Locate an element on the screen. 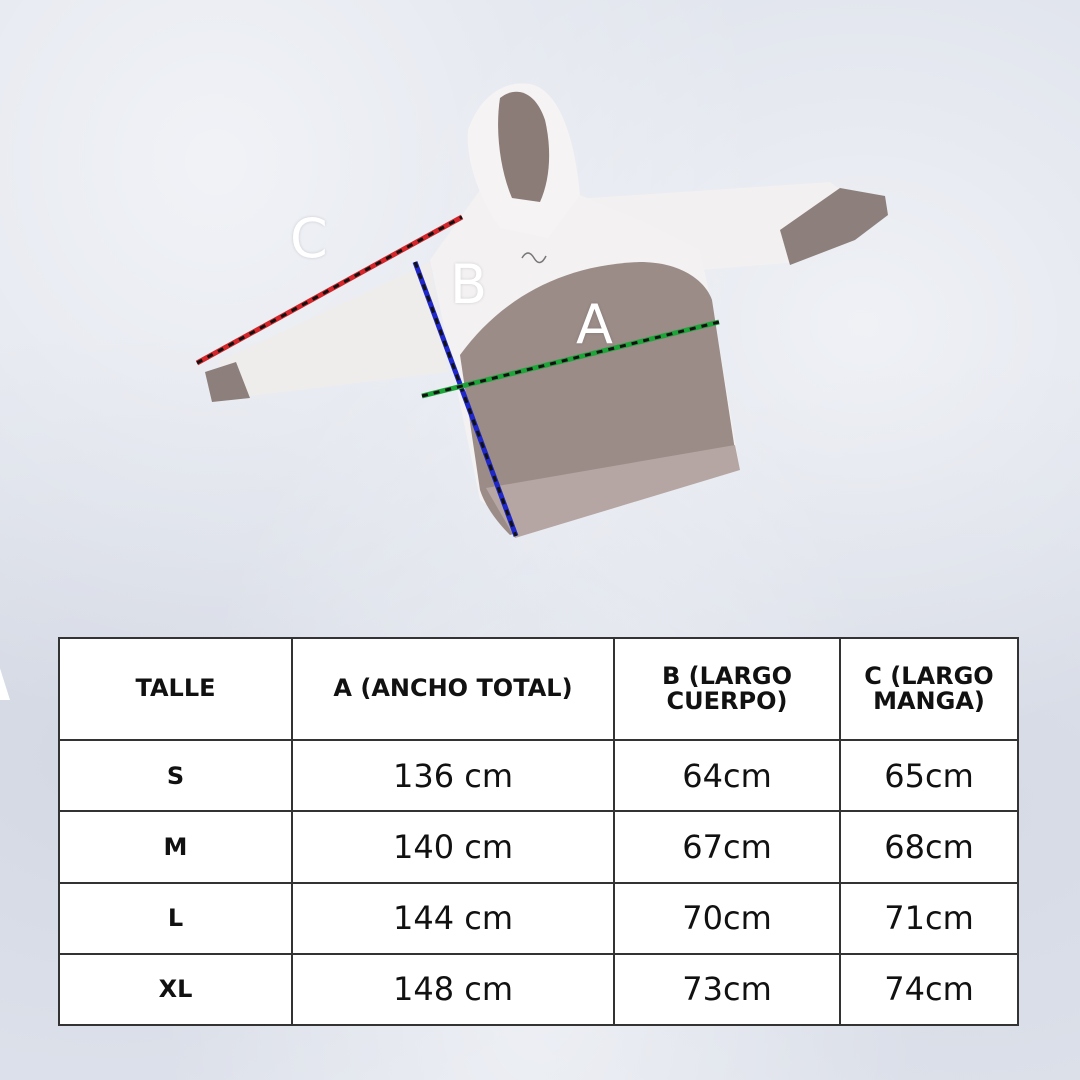  hood-lining is located at coordinates (524, 146).